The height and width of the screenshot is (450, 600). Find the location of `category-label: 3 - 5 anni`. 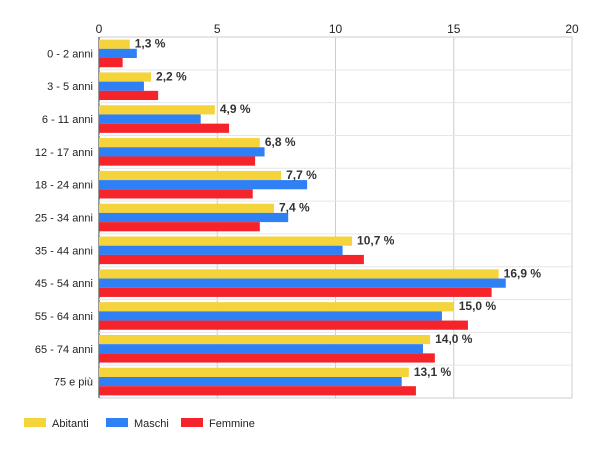

category-label: 3 - 5 anni is located at coordinates (70, 87).